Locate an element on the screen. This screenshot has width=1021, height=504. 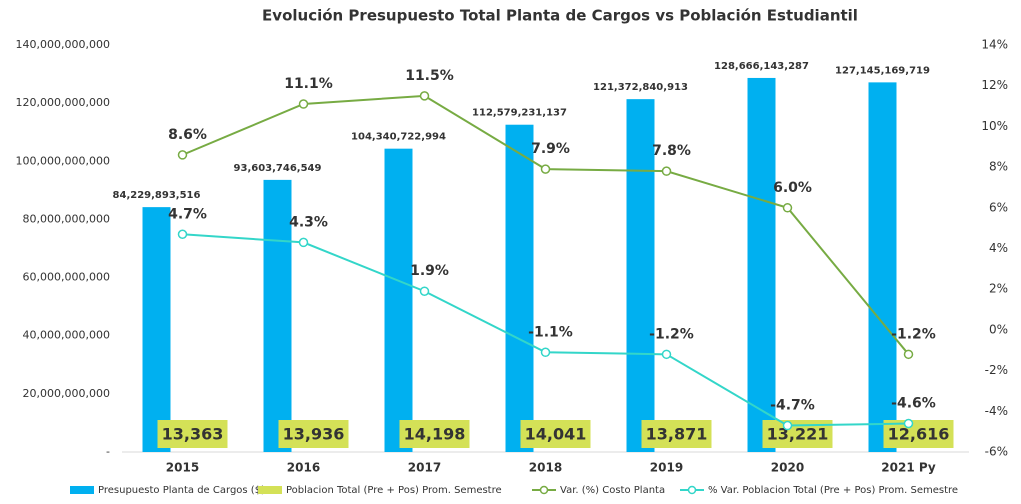
y2-tick-label: -4% is located at coordinates (996, 411).